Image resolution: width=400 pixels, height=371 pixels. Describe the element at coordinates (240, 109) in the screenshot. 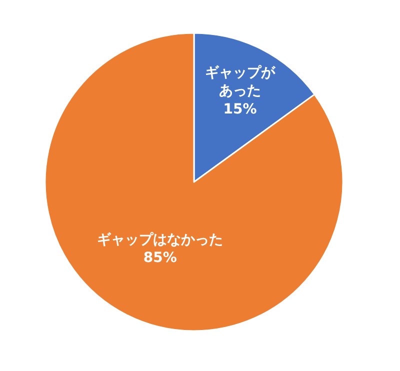

I see `data-label: 15%` at that location.